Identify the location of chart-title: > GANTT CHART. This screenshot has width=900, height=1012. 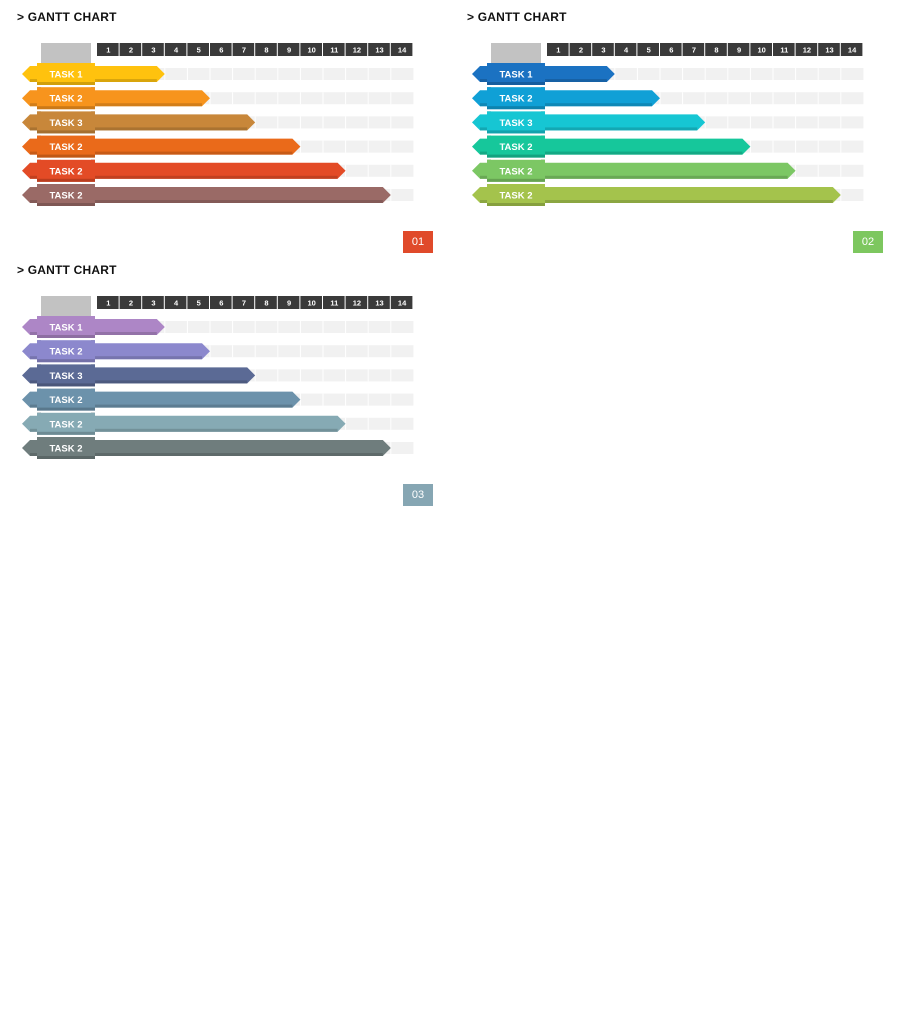
(67, 17).